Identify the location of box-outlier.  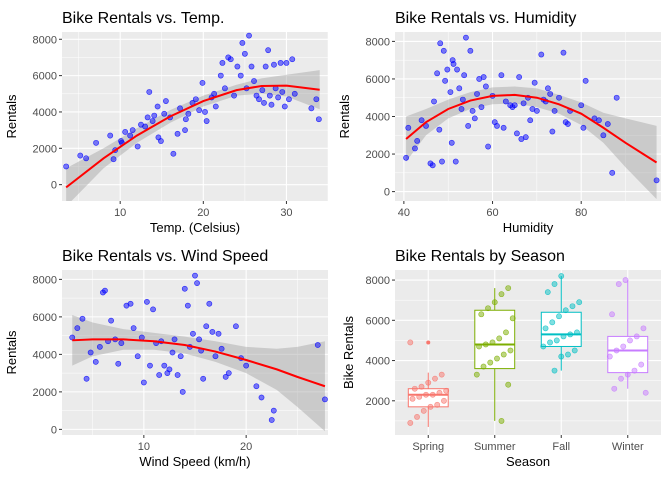
(428, 342).